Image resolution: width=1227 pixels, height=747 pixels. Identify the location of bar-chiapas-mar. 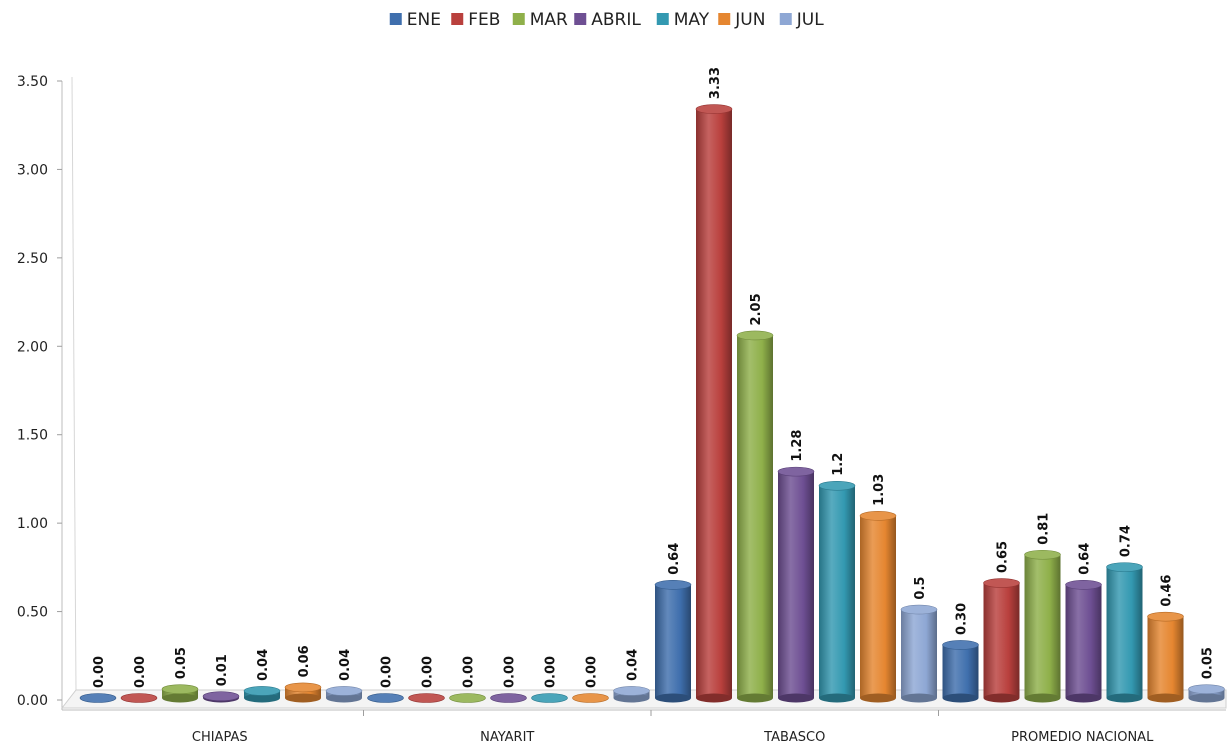
(180, 693).